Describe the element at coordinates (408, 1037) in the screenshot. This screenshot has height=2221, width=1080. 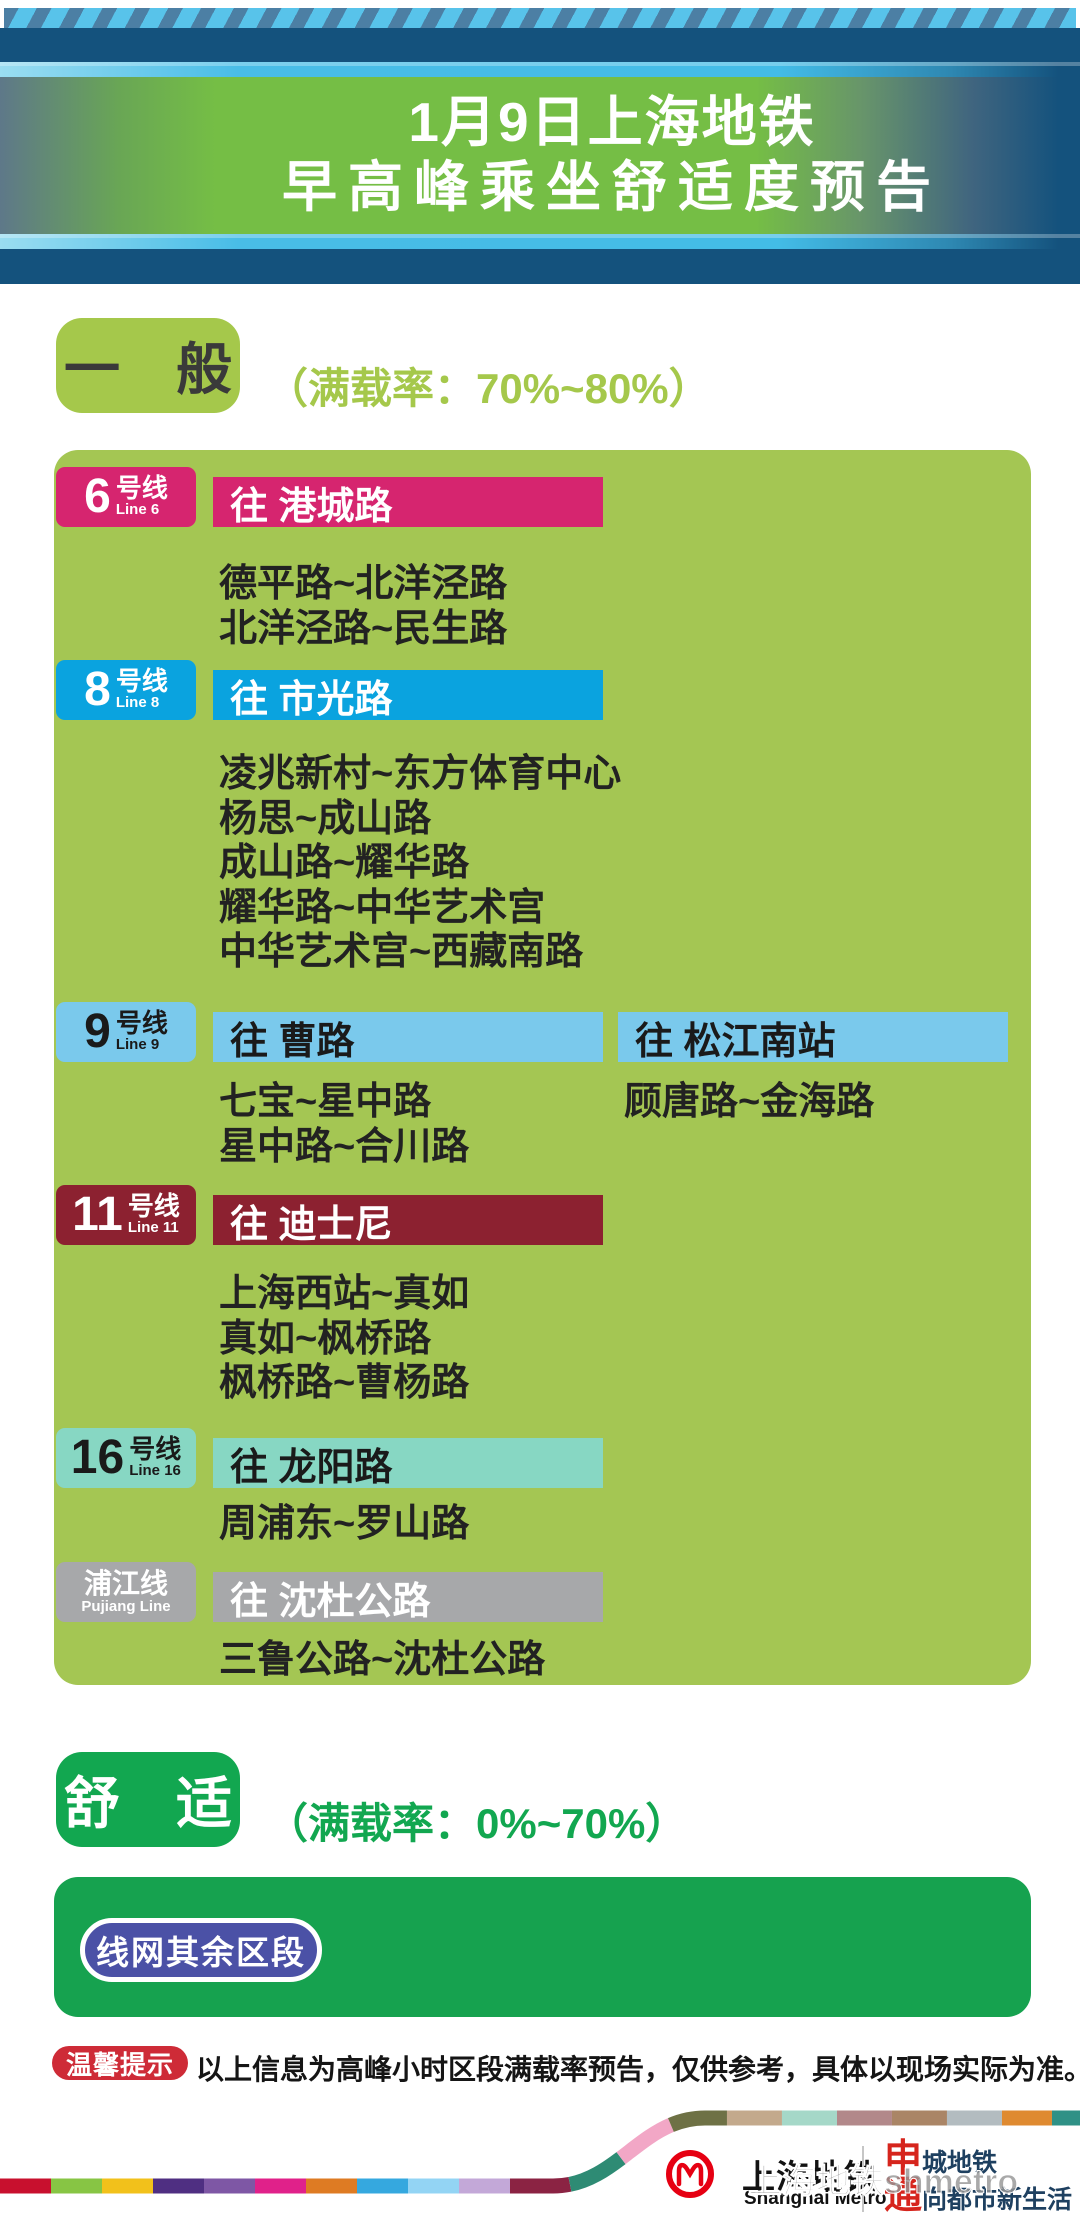
I see `direction-bar-line9-0: 往 曹路` at that location.